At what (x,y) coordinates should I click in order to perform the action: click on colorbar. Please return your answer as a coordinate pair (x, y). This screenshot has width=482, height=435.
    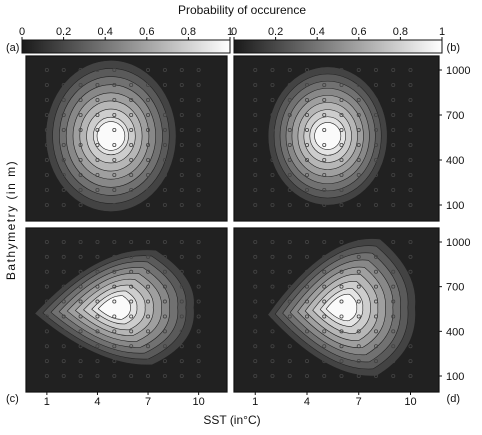
    Looking at the image, I should click on (338, 46).